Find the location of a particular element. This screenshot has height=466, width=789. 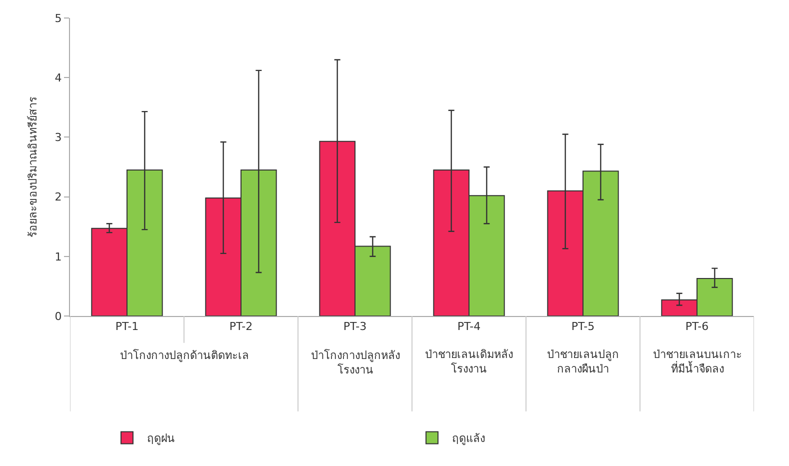

x-tick-label: PT-3 is located at coordinates (355, 327).